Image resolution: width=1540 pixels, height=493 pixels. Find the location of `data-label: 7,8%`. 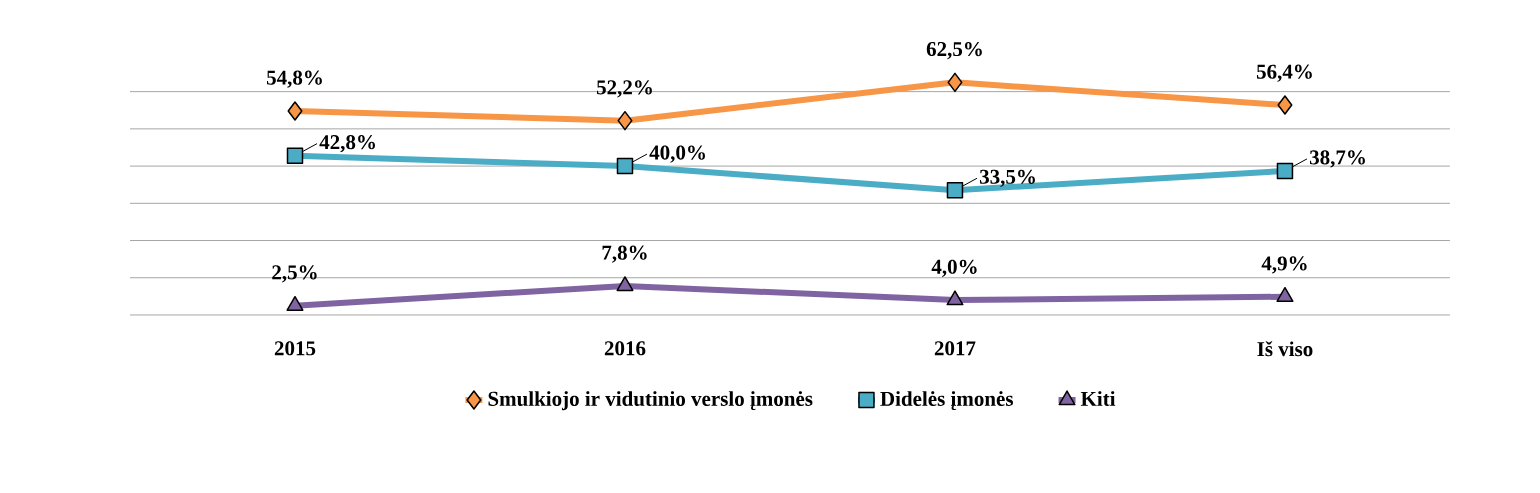

data-label: 7,8% is located at coordinates (624, 254).